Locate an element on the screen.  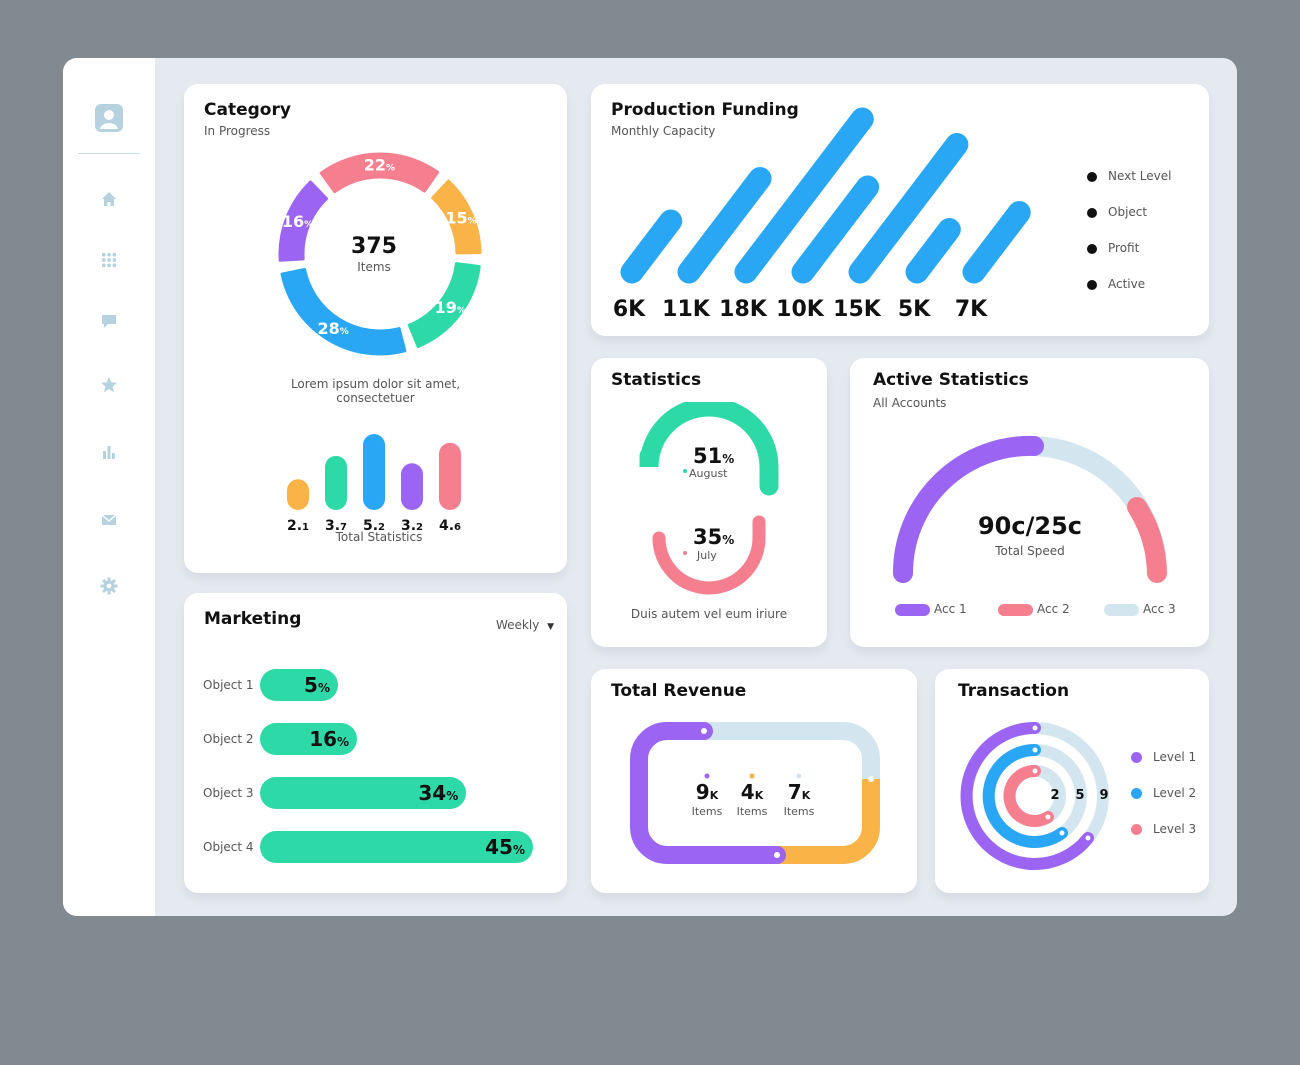
bar-label: Object 2 is located at coordinates (228, 739).